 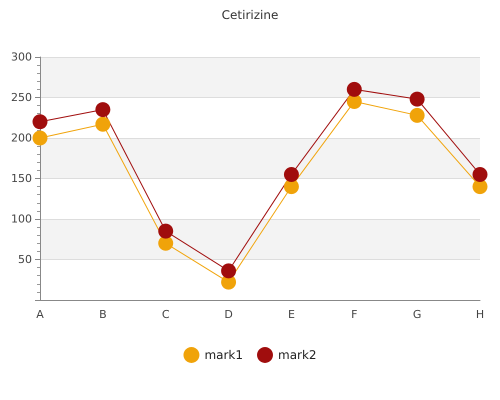 What do you see at coordinates (228, 314) in the screenshot?
I see `x-tick-label: D` at bounding box center [228, 314].